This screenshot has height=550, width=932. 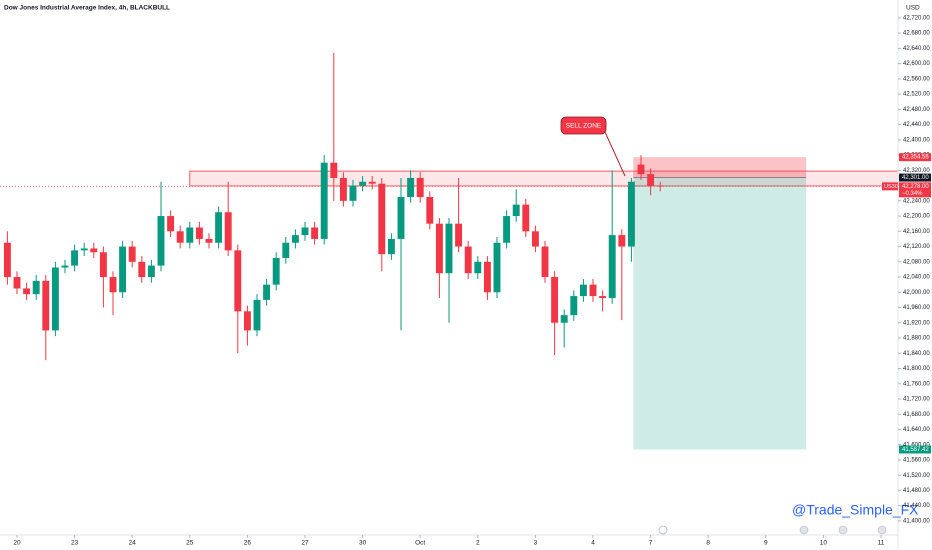 I want to click on x-tick-label: 3, so click(x=536, y=543).